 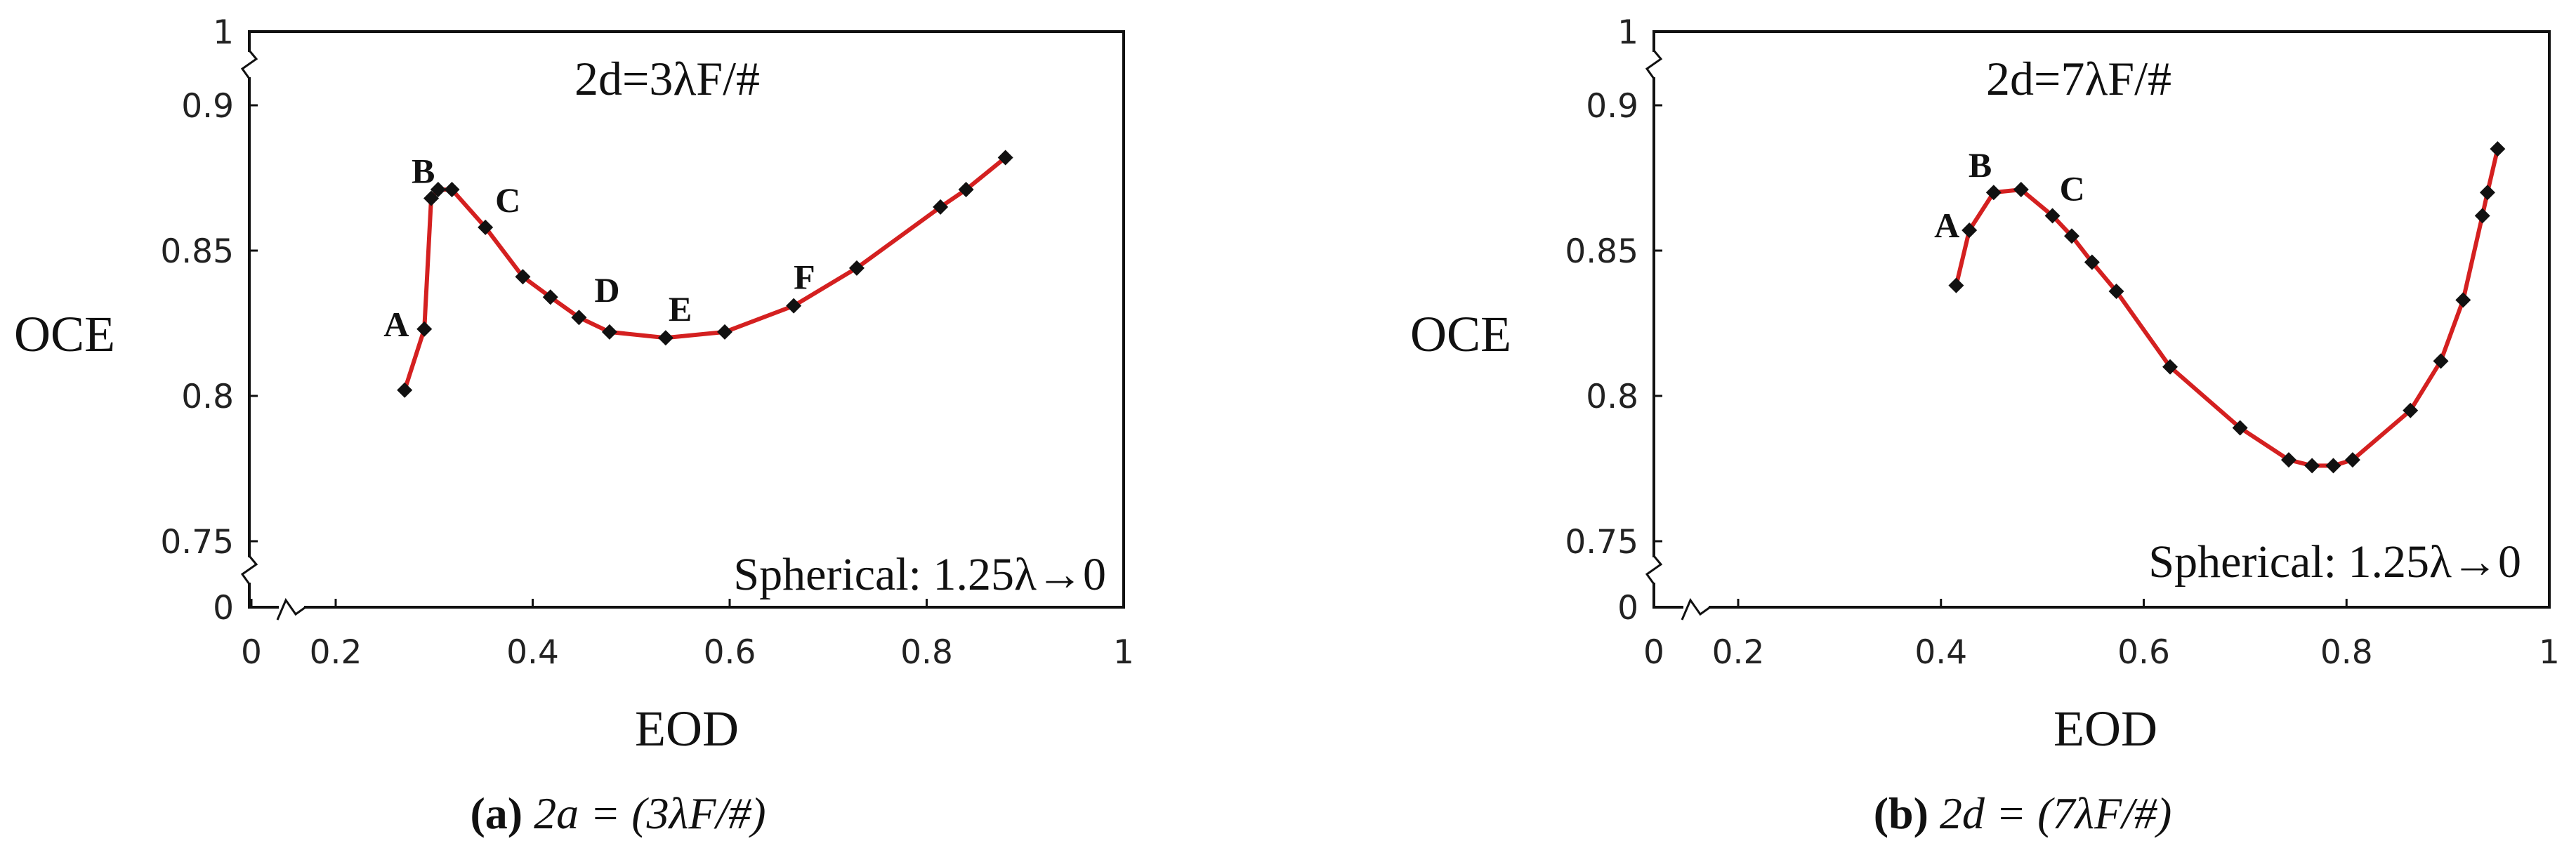 I want to click on panel-a-markers, so click(x=705, y=274).